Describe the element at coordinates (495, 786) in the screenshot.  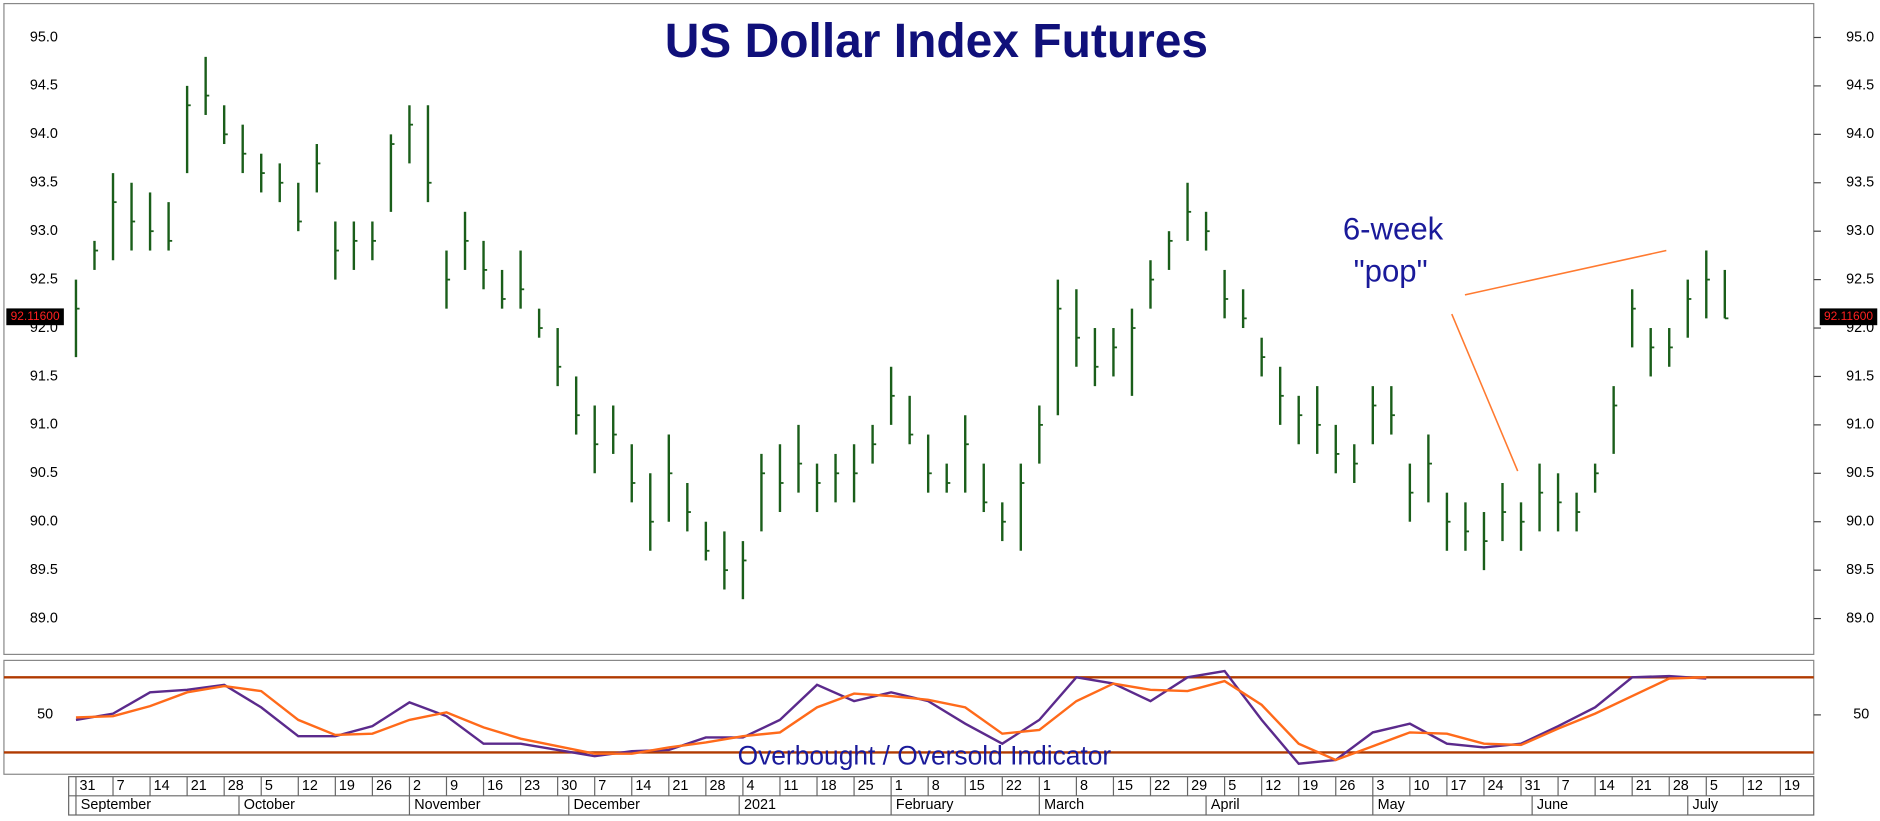
I see `x-tick-label: 16` at that location.